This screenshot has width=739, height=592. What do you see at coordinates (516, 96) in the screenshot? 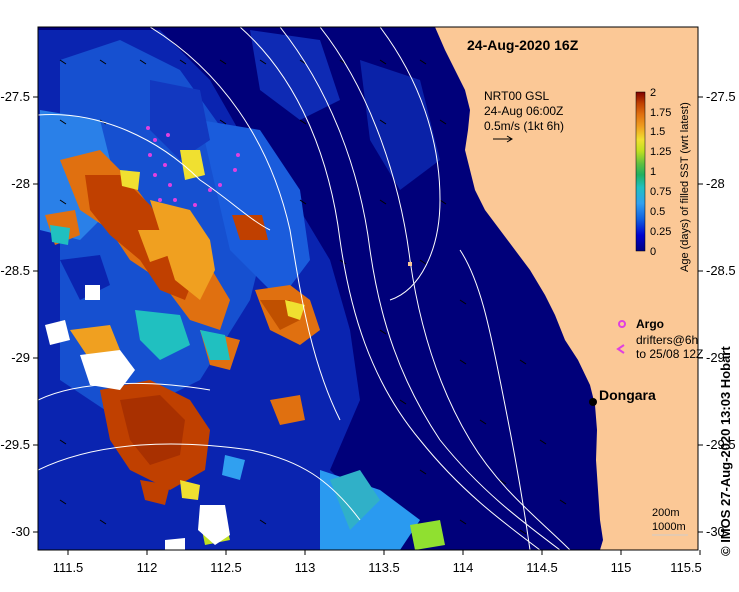
I see `product-line1: NRT00 GSL` at bounding box center [516, 96].